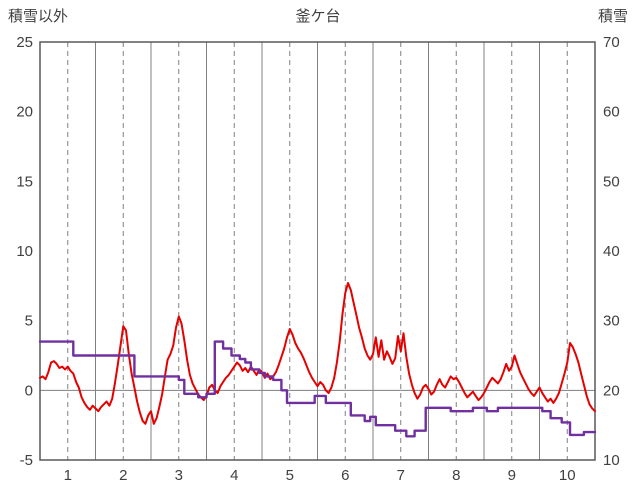 The width and height of the screenshot is (636, 501). I want to click on left-tick-label: 10, so click(24, 251).